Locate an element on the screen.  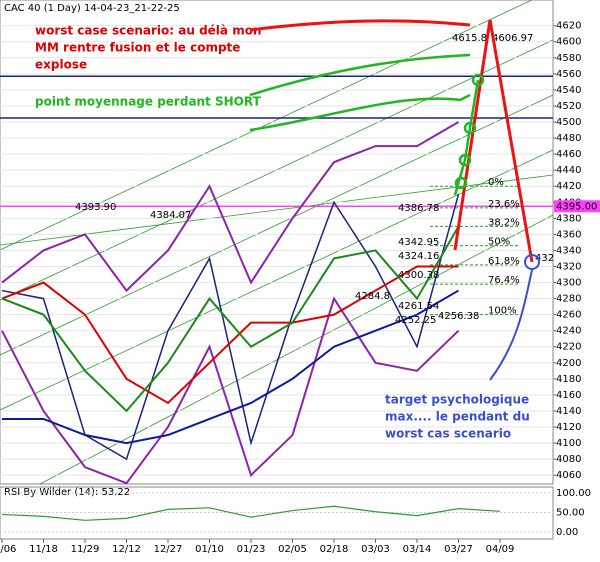
y-tick-label: 4240 is located at coordinates (568, 331).